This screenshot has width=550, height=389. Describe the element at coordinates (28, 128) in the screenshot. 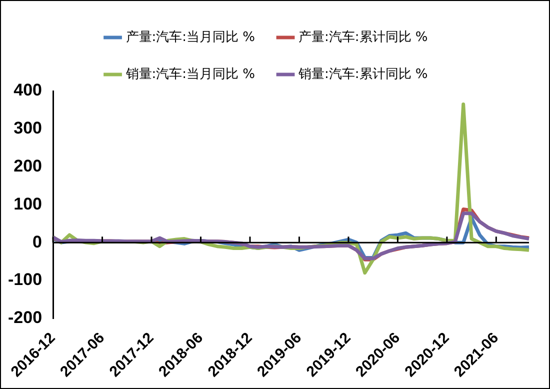

I see `y-tick-label: 300` at that location.